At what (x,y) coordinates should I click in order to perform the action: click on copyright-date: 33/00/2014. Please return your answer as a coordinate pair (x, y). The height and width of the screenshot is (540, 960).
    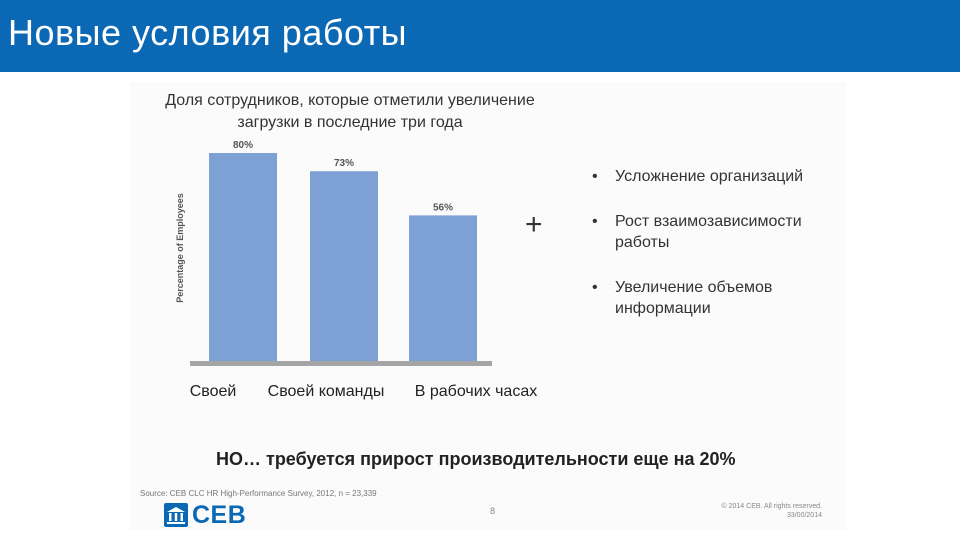
    Looking at the image, I should click on (804, 515).